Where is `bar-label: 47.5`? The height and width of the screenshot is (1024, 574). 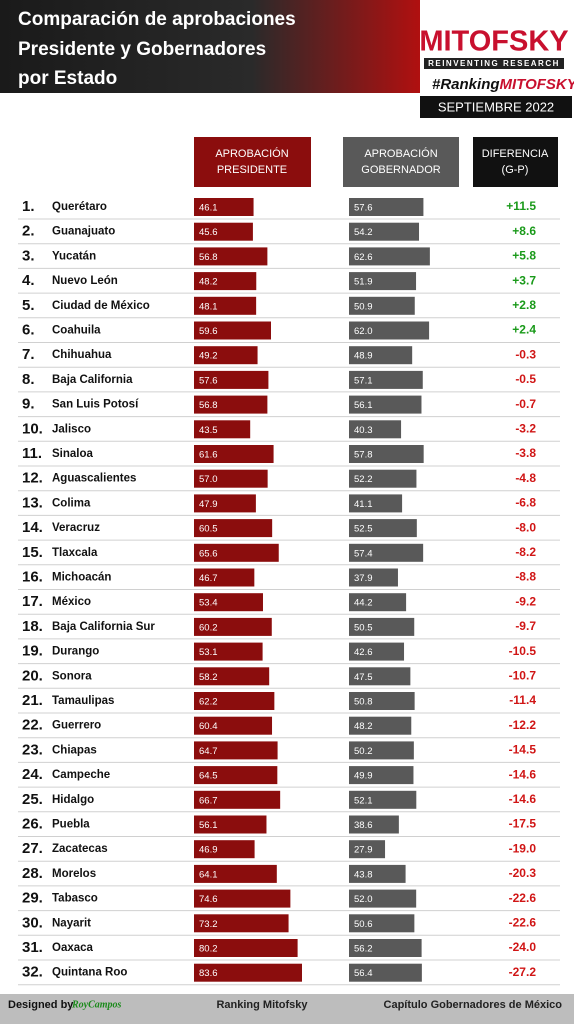 bar-label: 47.5 is located at coordinates (363, 677).